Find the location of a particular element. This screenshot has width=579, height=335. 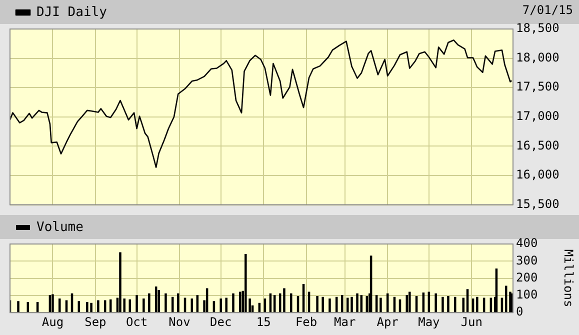

y-tick-label: 16,500 is located at coordinates (538, 145).